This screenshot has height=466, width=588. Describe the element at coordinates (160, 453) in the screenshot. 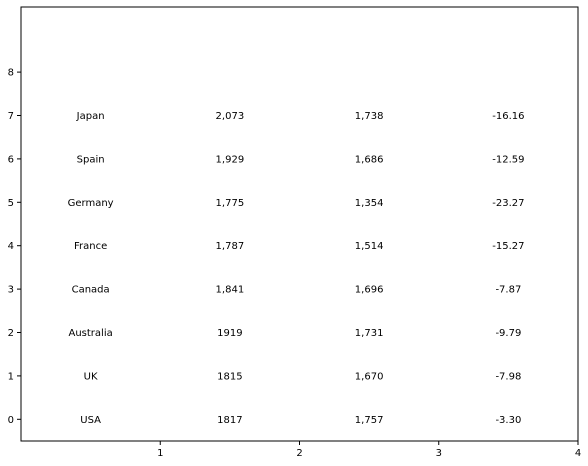

I see `x-tick-label: 1` at that location.